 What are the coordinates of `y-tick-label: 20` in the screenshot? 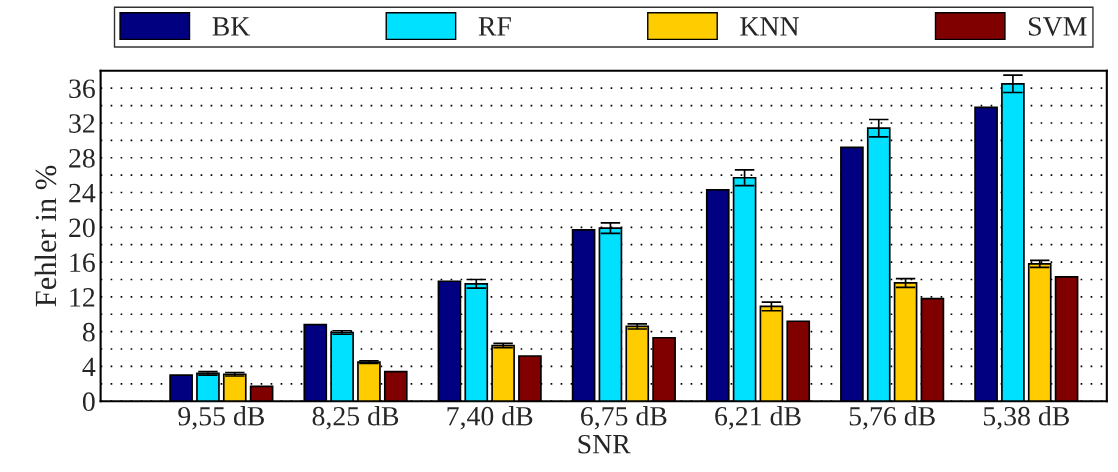 It's located at (82, 228).